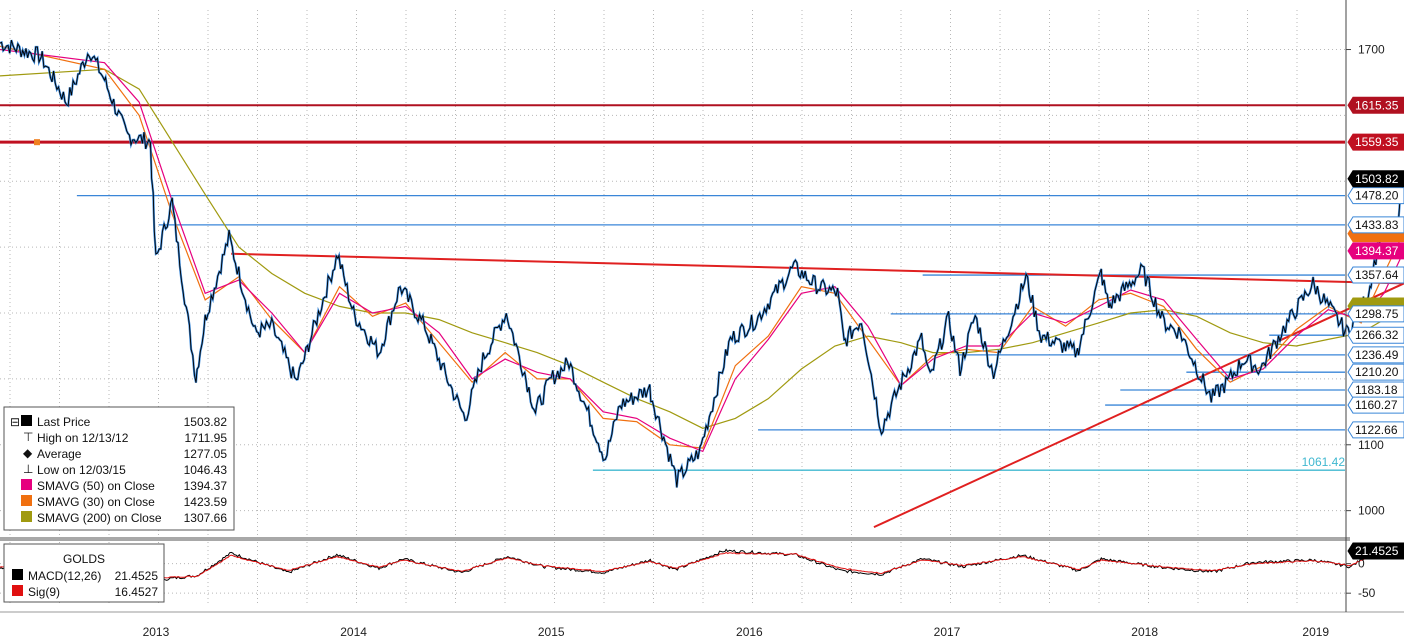 The image size is (1404, 643). Describe the element at coordinates (1371, 511) in the screenshot. I see `y-tick-label: 1000` at that location.